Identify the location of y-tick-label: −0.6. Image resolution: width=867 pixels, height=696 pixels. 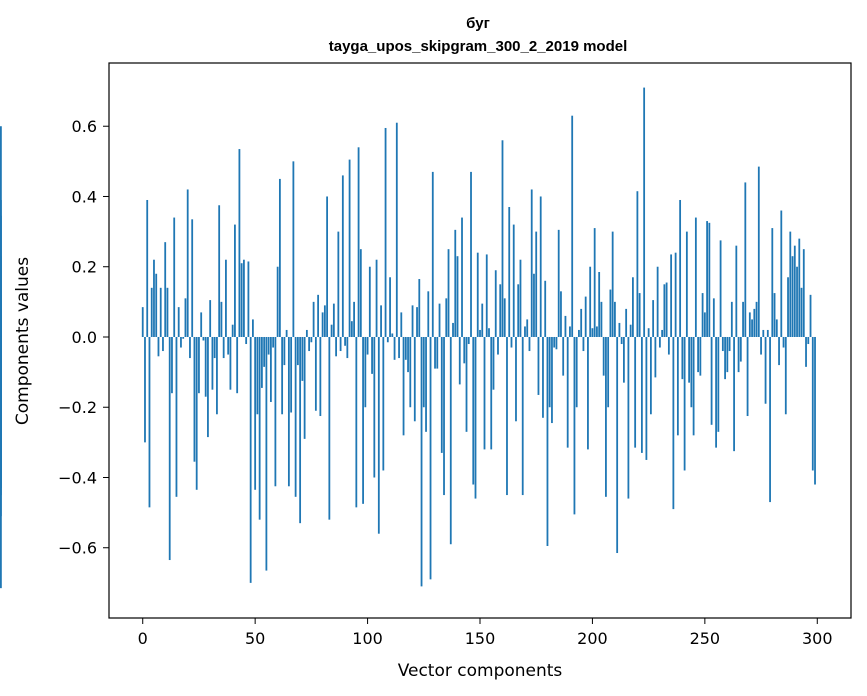
(77, 548).